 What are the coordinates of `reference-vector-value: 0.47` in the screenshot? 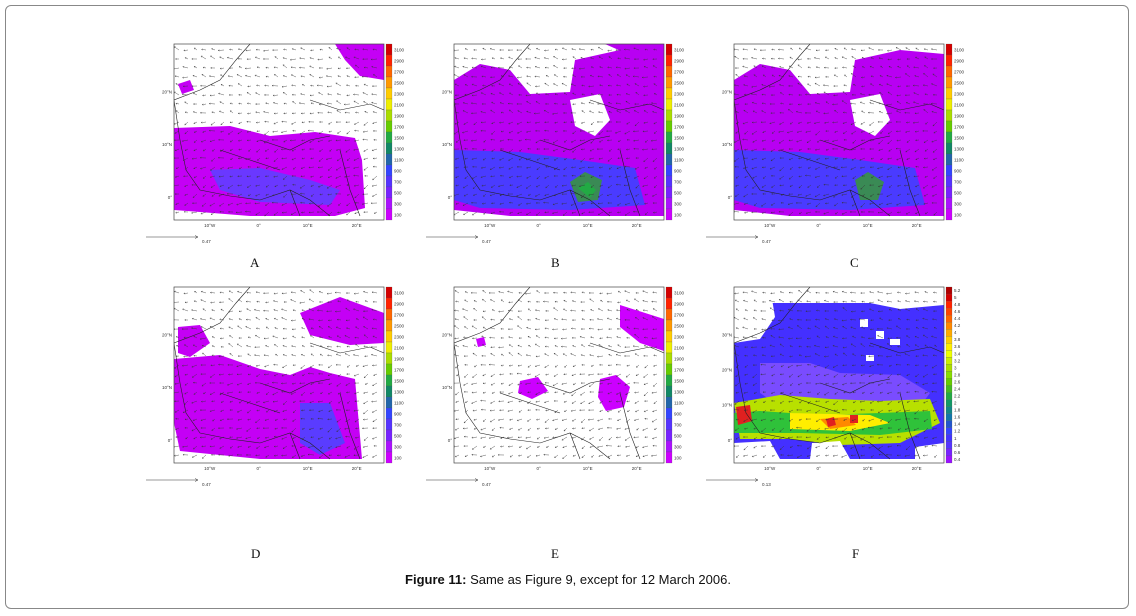 It's located at (206, 241).